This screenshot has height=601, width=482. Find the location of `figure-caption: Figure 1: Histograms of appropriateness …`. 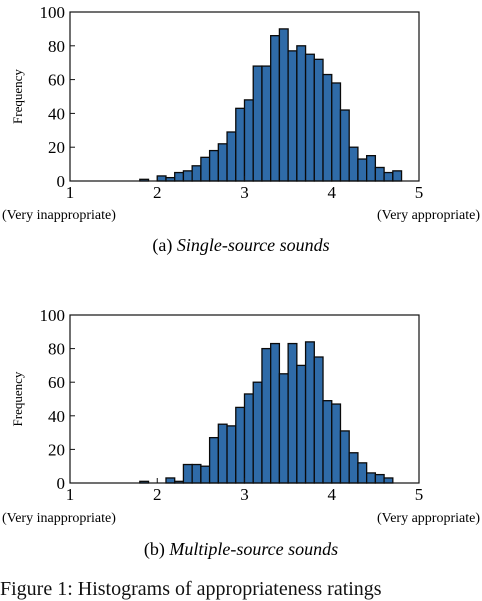

figure-caption: Figure 1: Histograms of appropriateness … is located at coordinates (191, 589).